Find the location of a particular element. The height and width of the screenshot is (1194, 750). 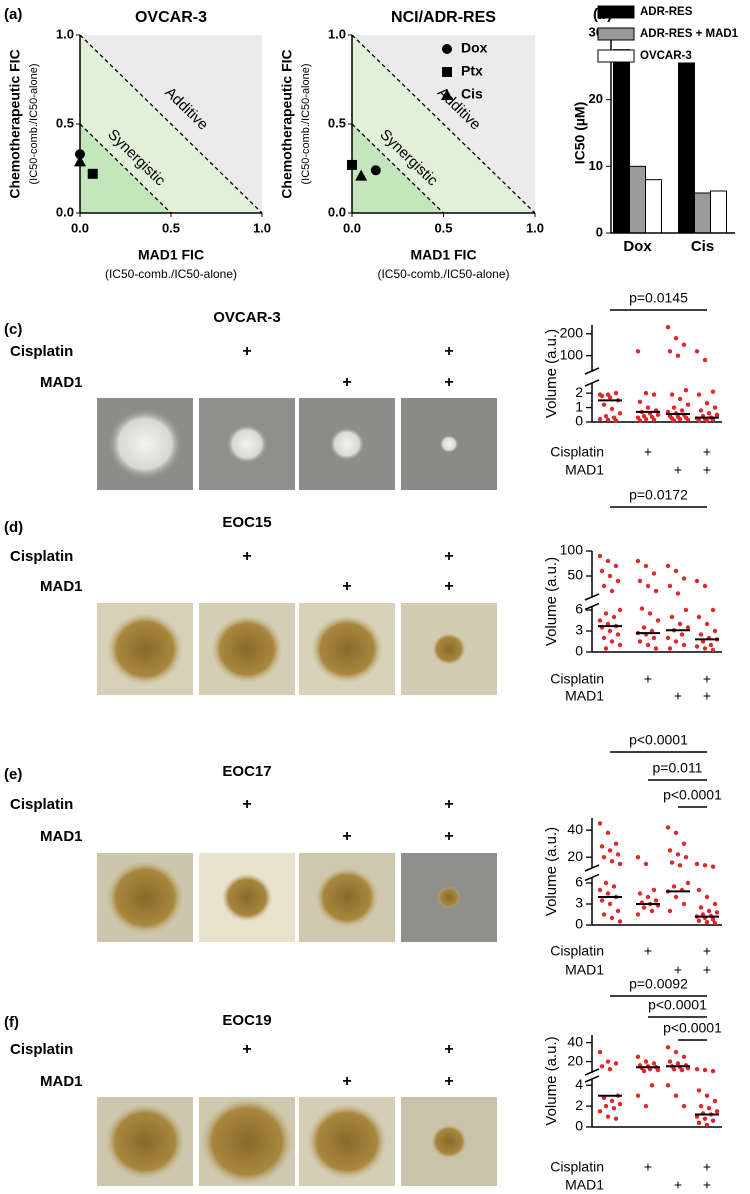

x-tick-label: 1.0 is located at coordinates (535, 227).